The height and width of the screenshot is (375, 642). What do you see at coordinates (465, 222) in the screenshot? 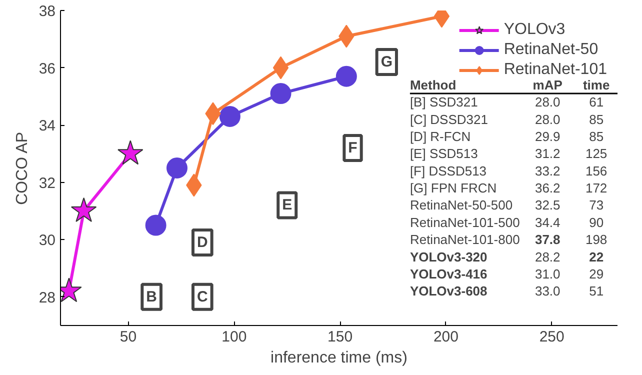
I see `annotation: RetinaNet-101-500` at bounding box center [465, 222].